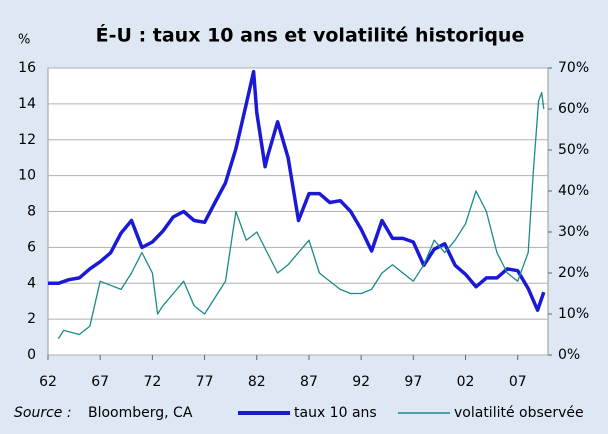 The width and height of the screenshot is (608, 434). Describe the element at coordinates (48, 382) in the screenshot. I see `x-tick-label: 62` at that location.